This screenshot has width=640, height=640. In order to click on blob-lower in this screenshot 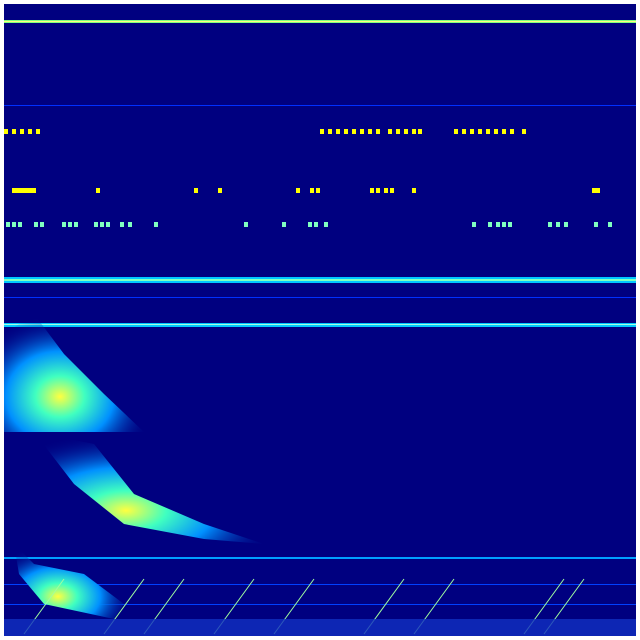, I will do `click(69, 581)`.